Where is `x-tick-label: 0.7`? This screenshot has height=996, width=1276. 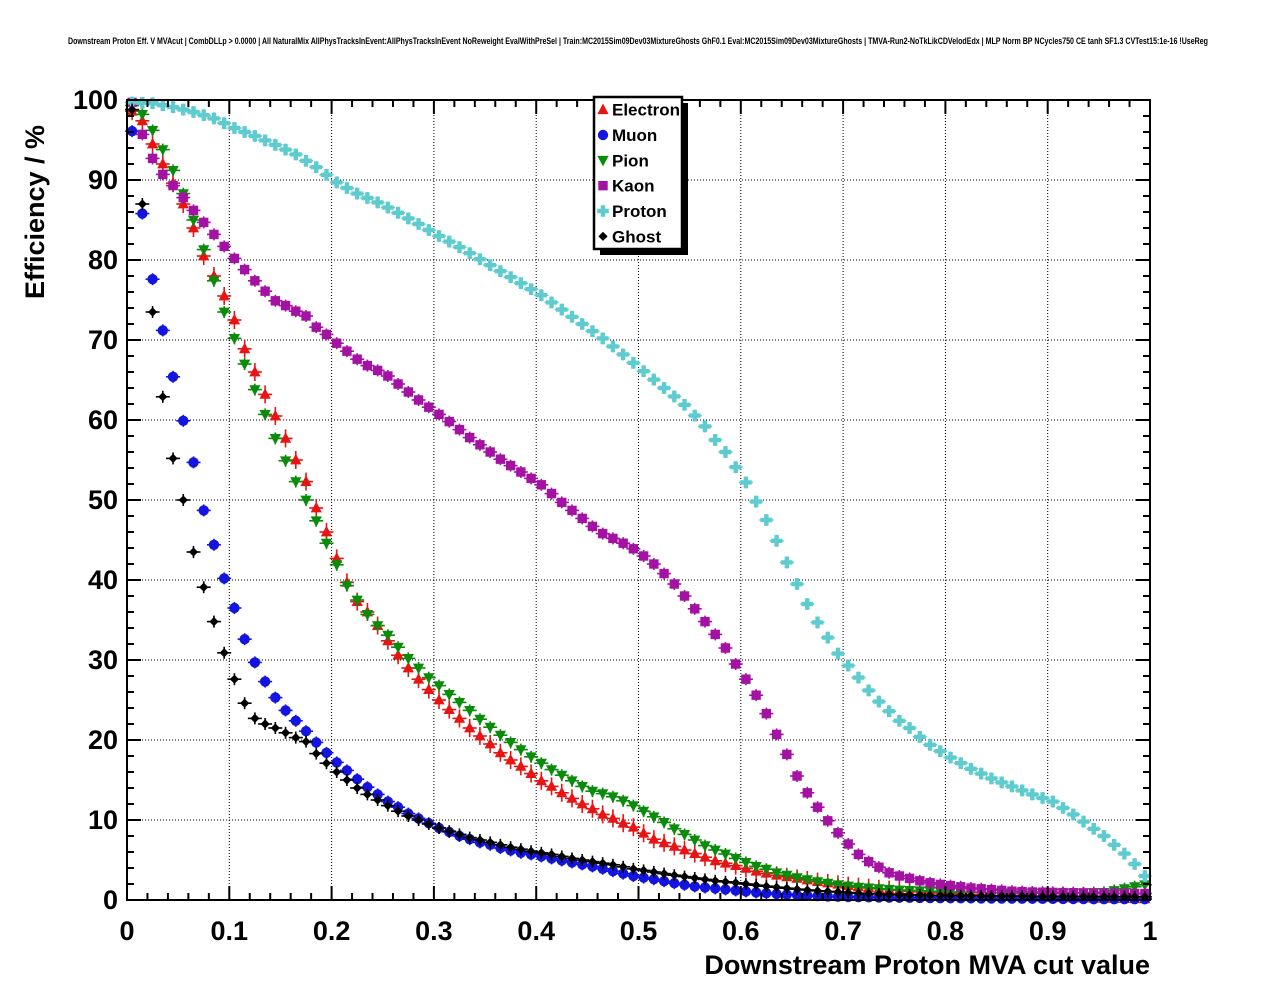 x-tick-label: 0.7 is located at coordinates (843, 931).